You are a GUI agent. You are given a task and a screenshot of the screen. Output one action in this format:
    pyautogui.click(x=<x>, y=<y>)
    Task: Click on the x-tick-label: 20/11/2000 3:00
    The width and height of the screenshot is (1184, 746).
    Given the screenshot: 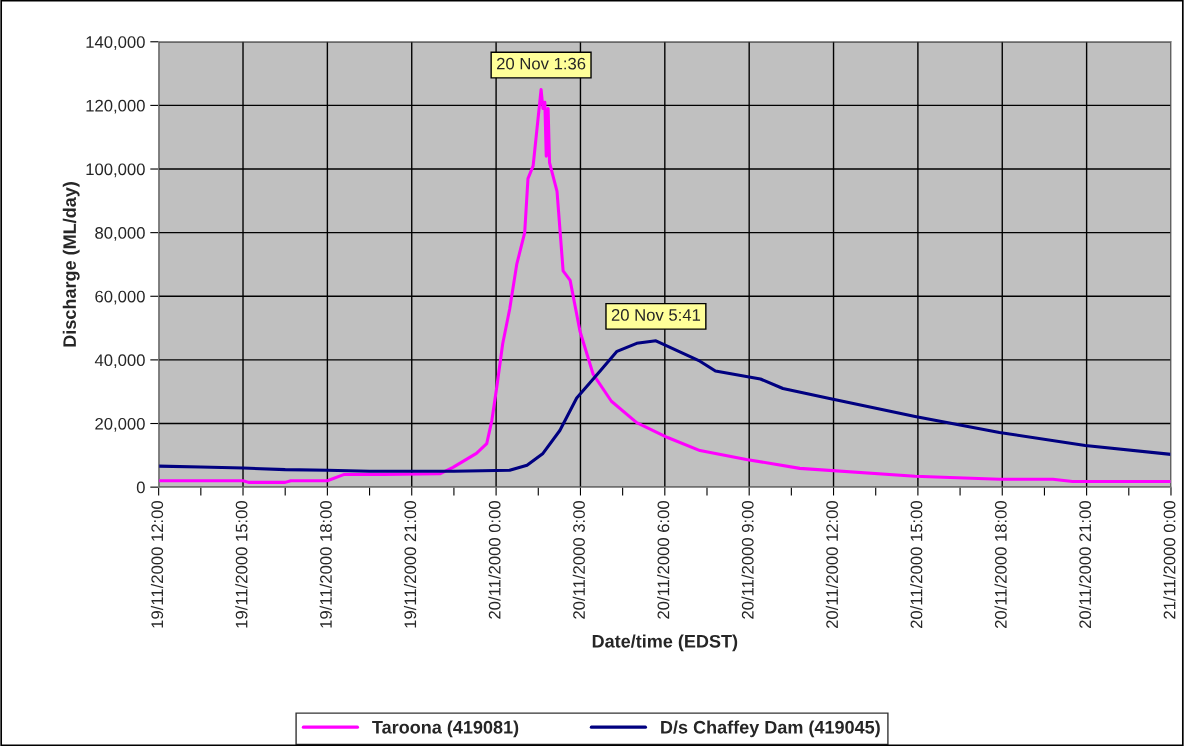 What is the action you would take?
    pyautogui.click(x=578, y=559)
    